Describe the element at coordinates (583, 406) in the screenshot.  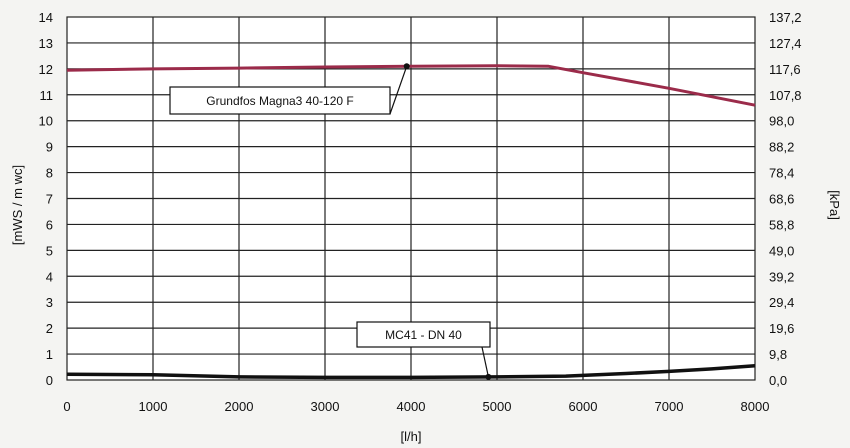
I see `x-tick-label: 6000` at that location.